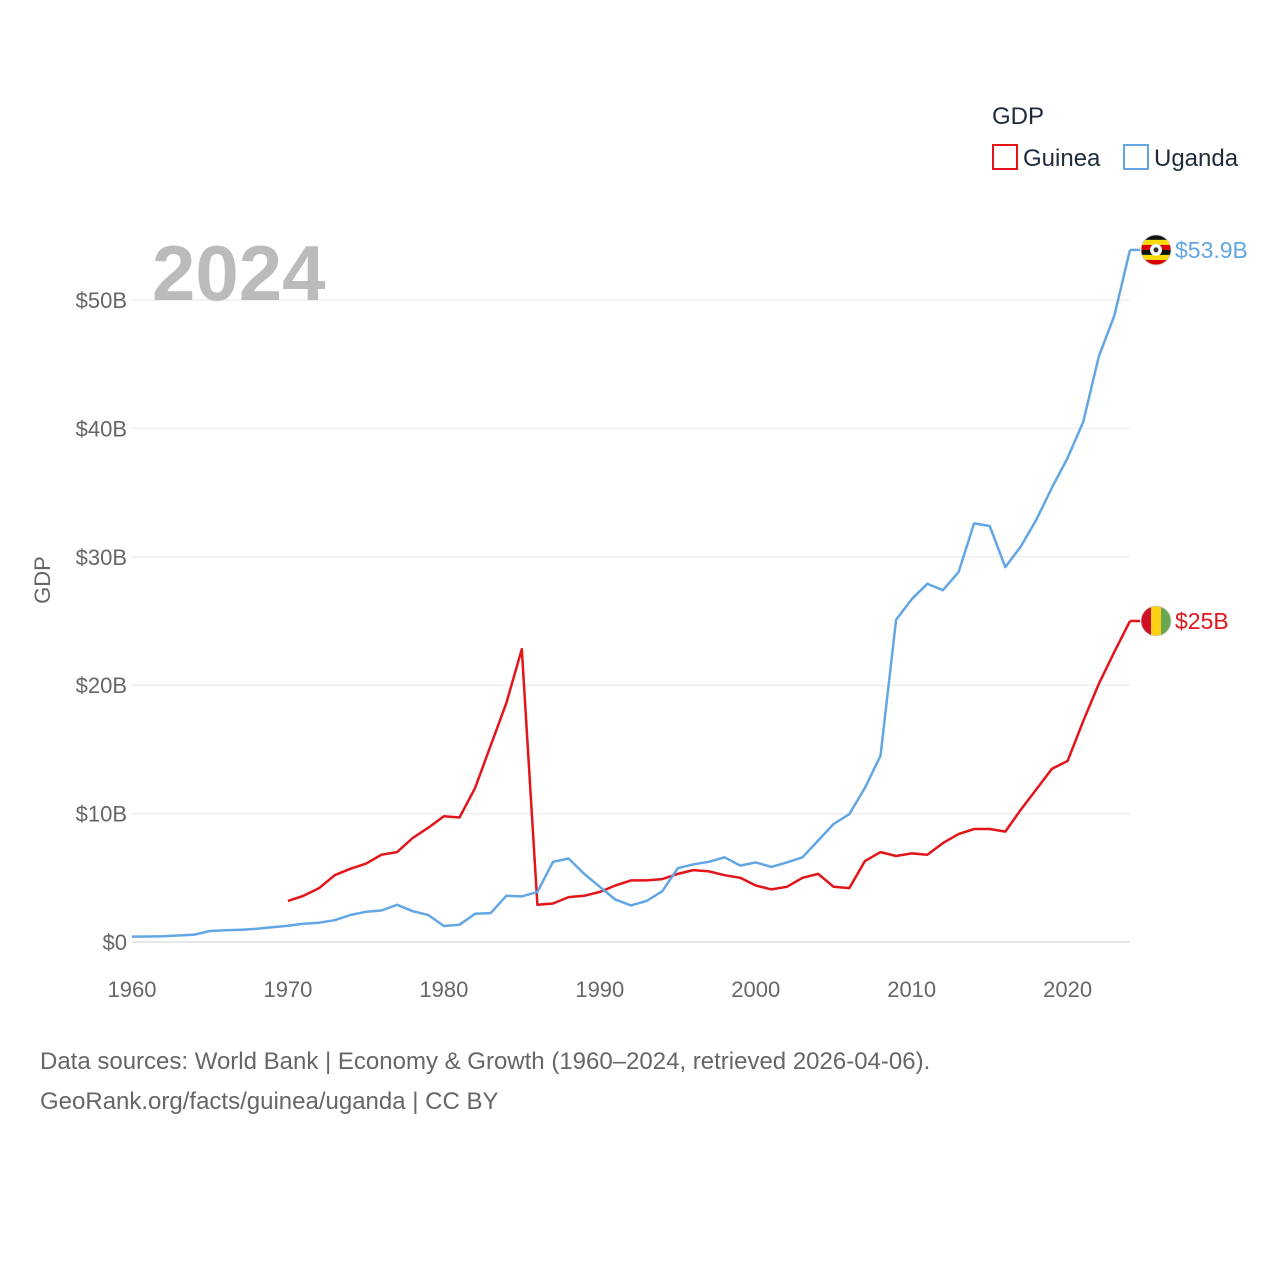 The image size is (1280, 1280). What do you see at coordinates (1062, 158) in the screenshot?
I see `legend-label-guinea: Guinea` at bounding box center [1062, 158].